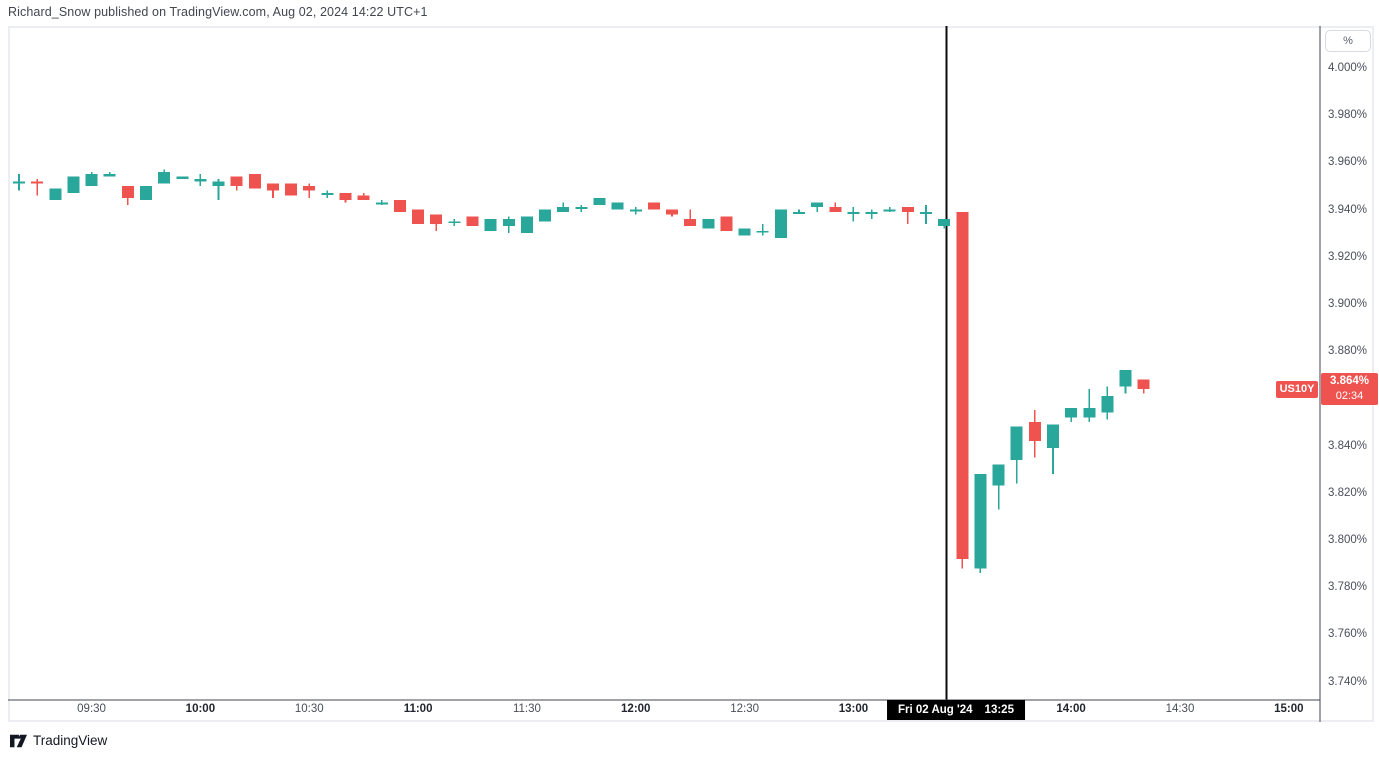 This screenshot has width=1379, height=757. I want to click on event-time: 13:25, so click(999, 710).